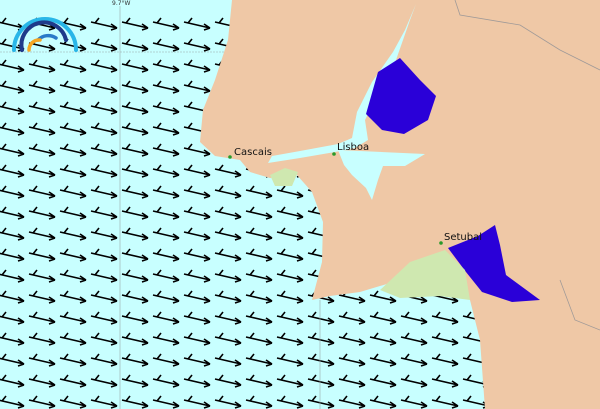  I want to click on rainbow-arcs-logo, so click(45, 34).